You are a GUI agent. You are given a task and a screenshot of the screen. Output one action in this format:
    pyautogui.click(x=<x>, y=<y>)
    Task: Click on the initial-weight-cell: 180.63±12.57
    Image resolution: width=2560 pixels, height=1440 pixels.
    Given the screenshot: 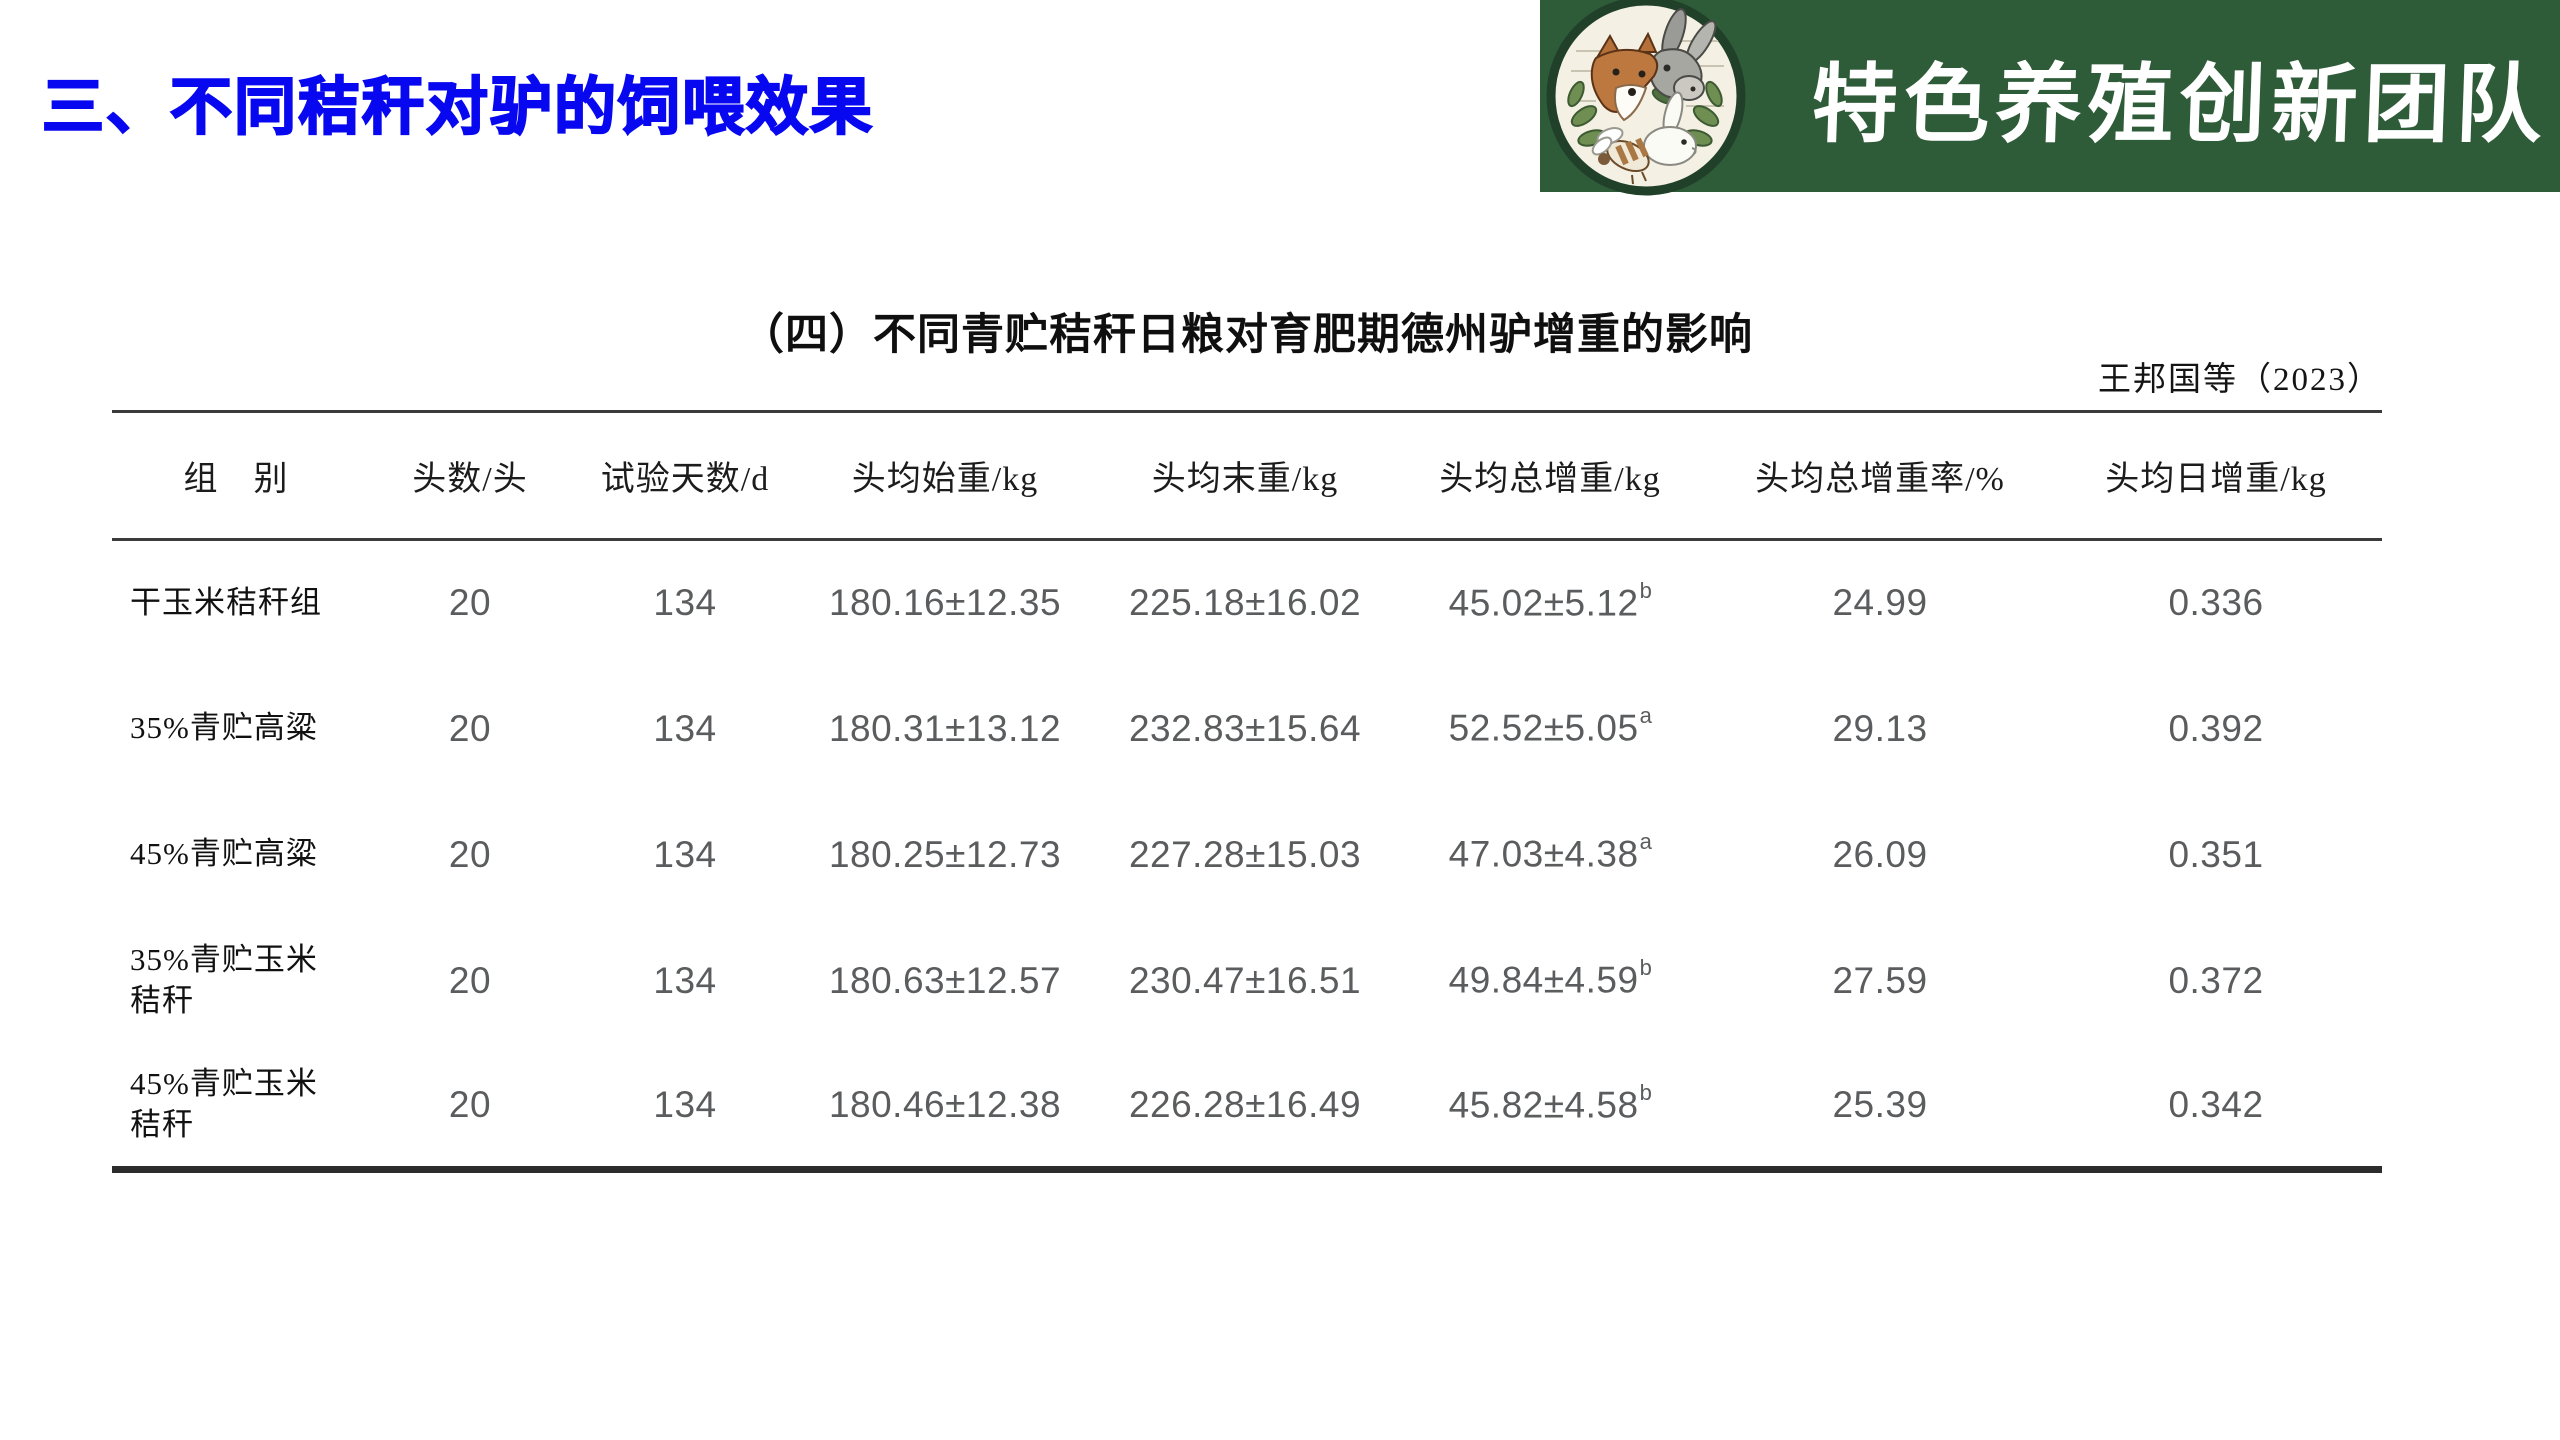 What is the action you would take?
    pyautogui.click(x=945, y=980)
    